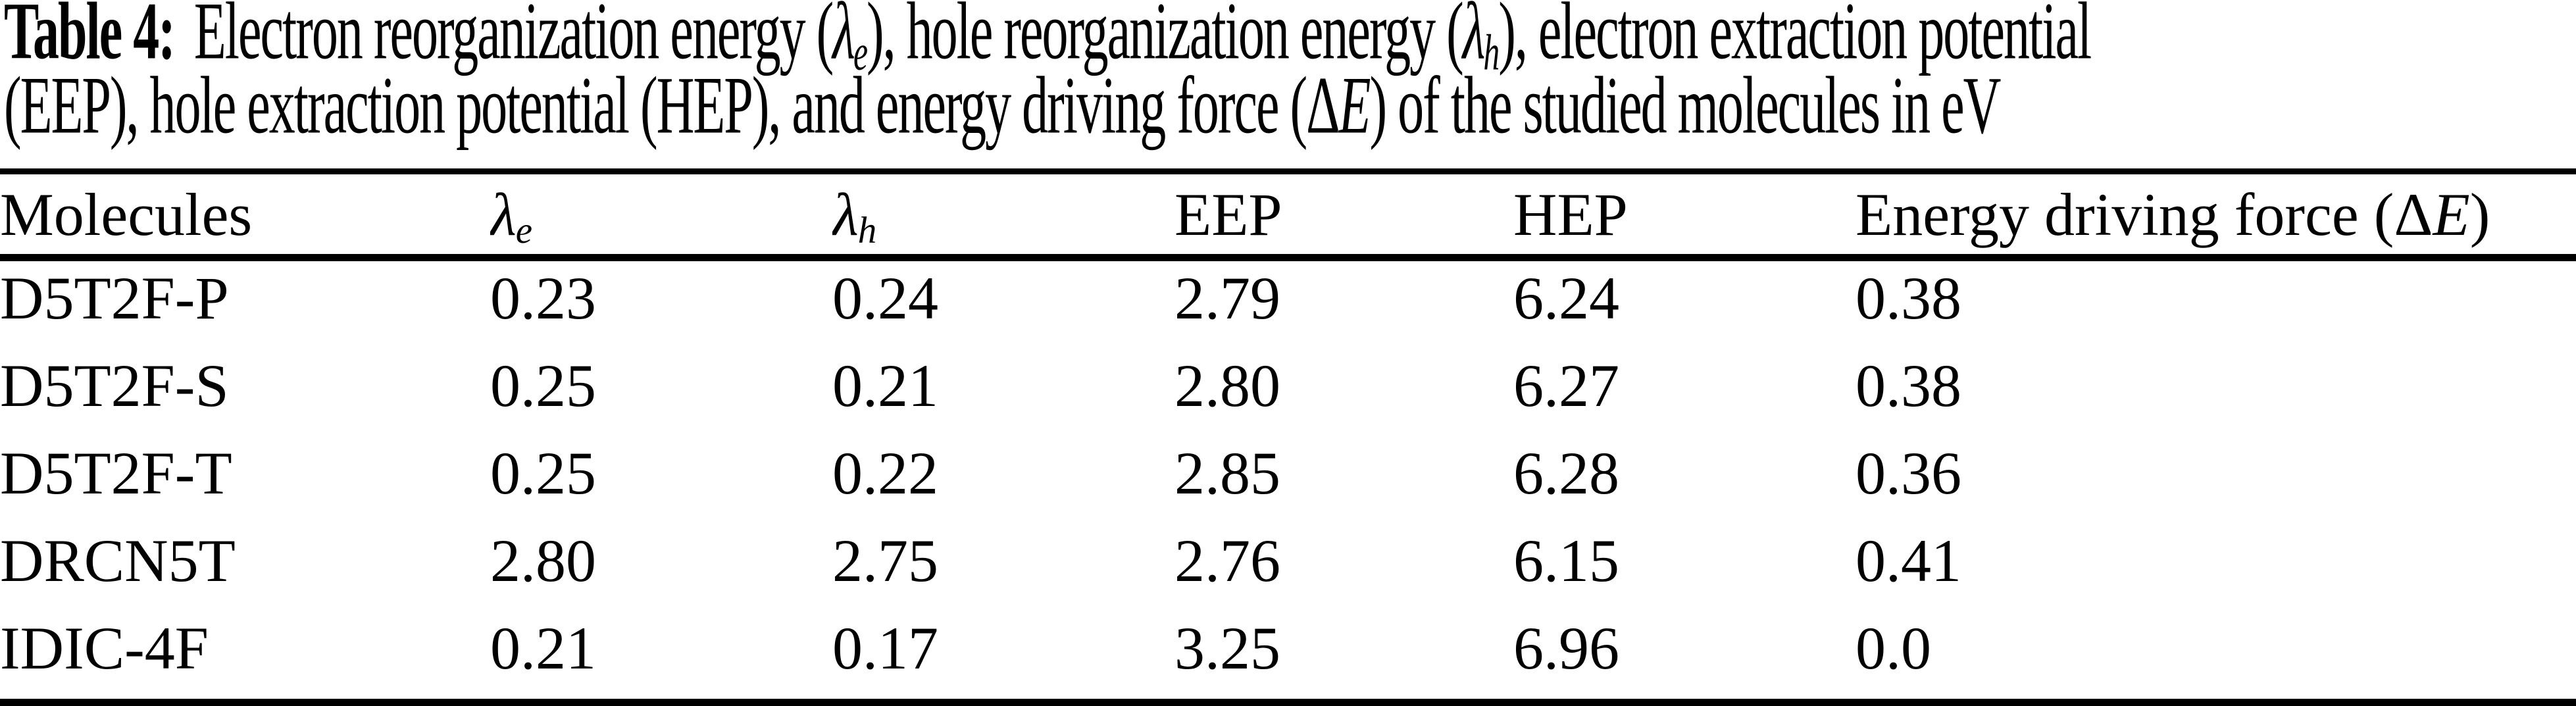  What do you see at coordinates (1566, 298) in the screenshot?
I see `hep-value: 6.24` at bounding box center [1566, 298].